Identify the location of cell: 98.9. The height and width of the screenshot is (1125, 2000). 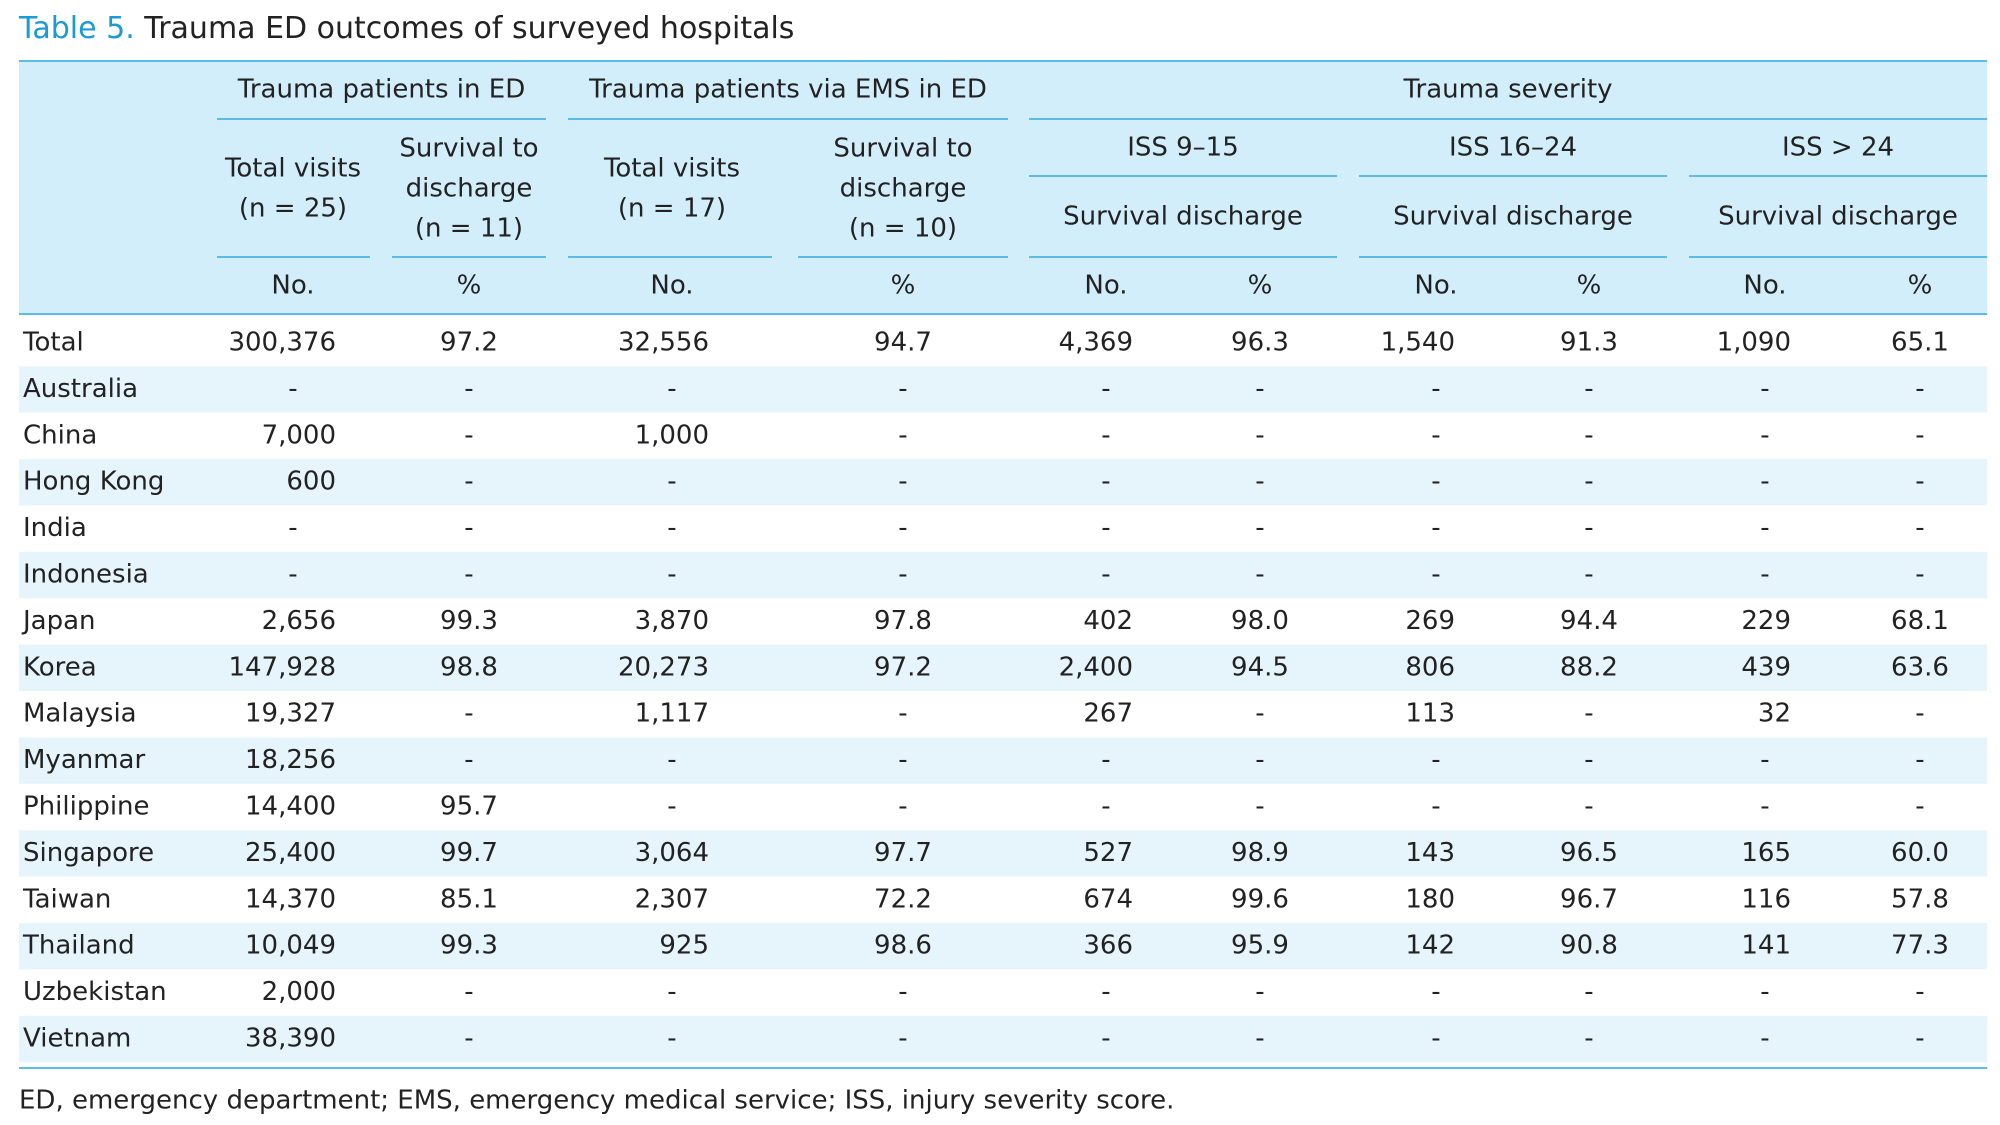
(1260, 853).